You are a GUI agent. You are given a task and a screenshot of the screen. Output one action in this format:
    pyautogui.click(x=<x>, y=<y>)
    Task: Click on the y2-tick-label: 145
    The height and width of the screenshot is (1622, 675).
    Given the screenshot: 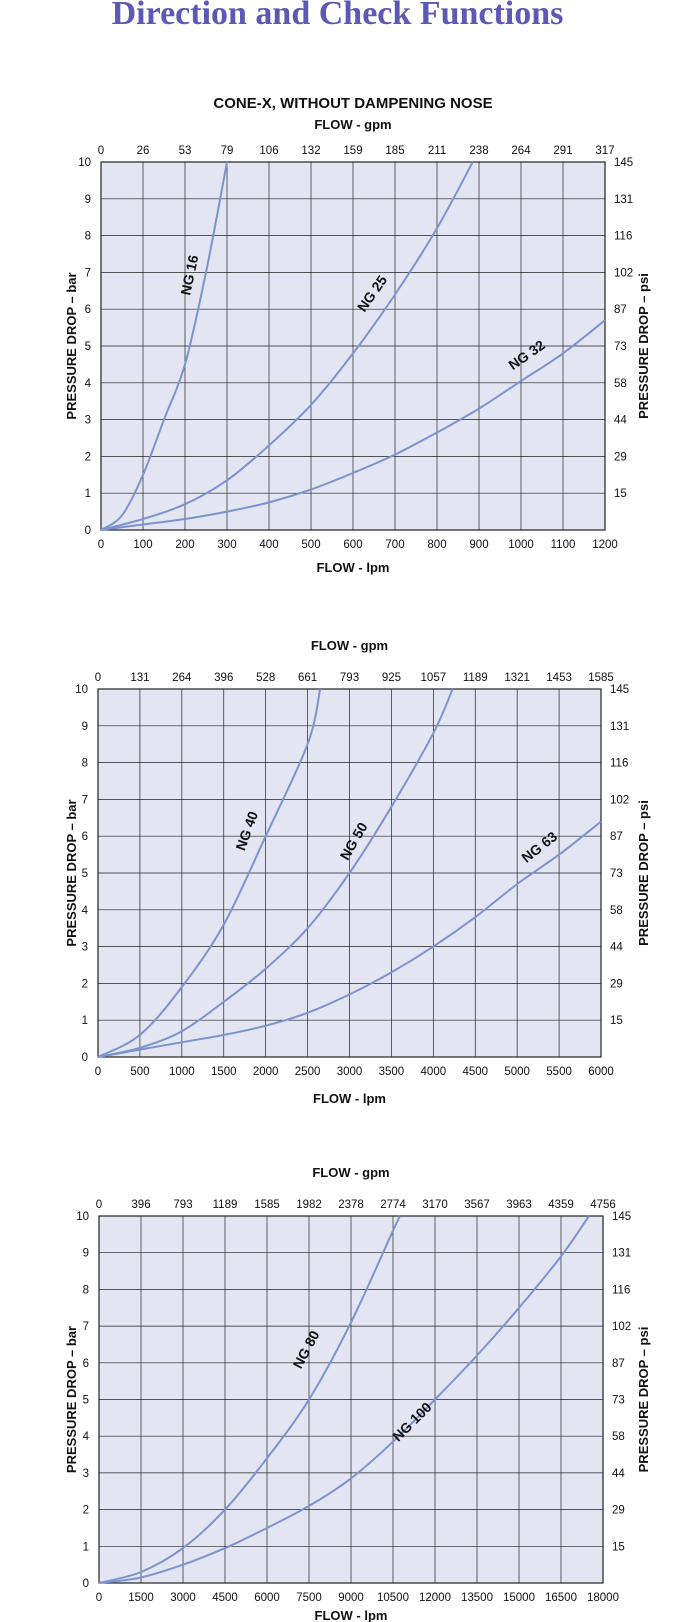 What is the action you would take?
    pyautogui.click(x=623, y=163)
    